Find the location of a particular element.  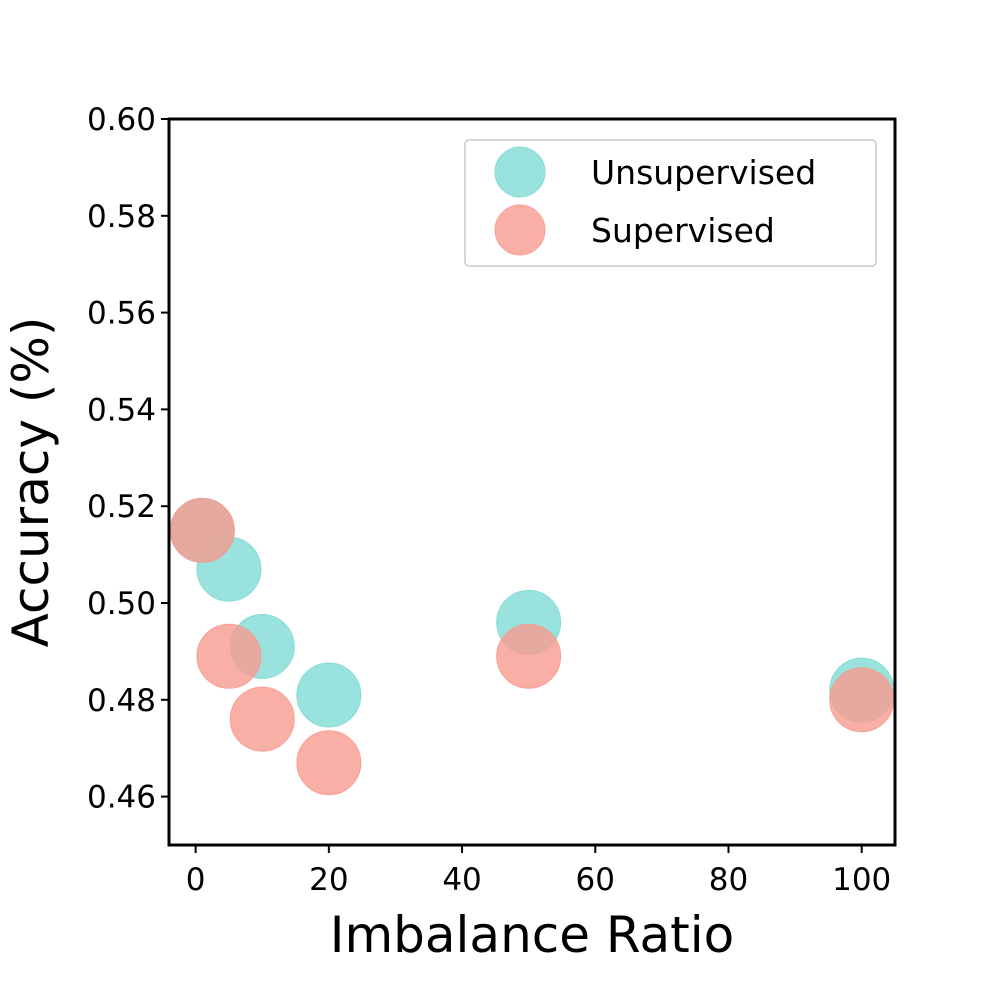

y-axis-label: Accuracy (%) is located at coordinates (31, 482).